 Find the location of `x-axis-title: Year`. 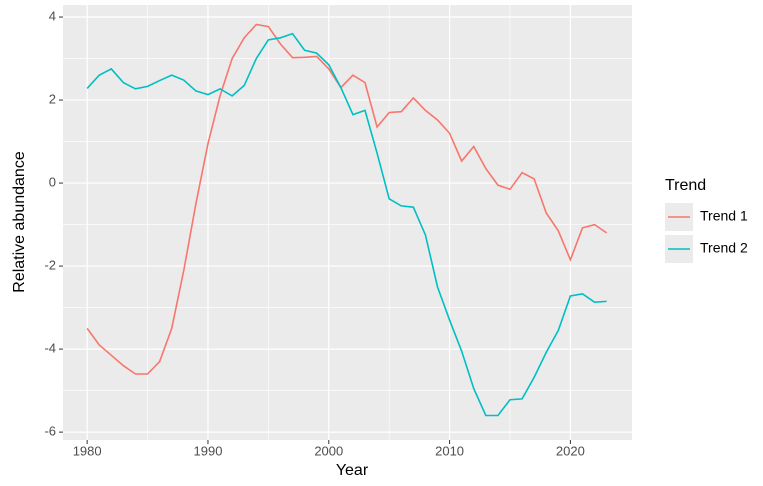

x-axis-title: Year is located at coordinates (352, 470).